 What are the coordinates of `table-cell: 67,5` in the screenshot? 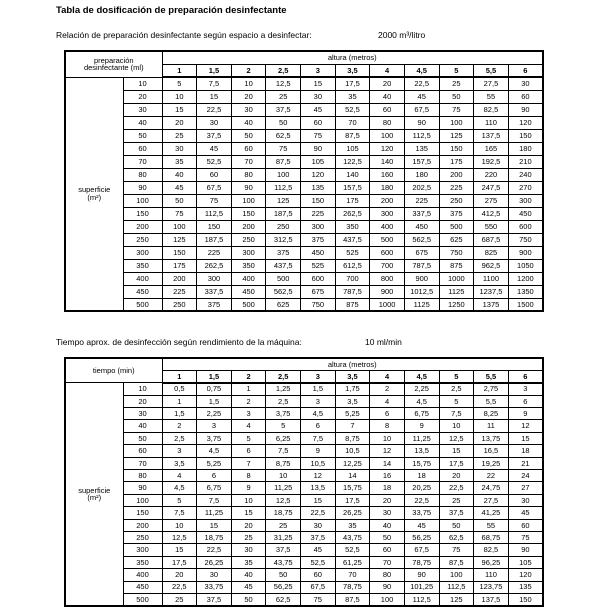 It's located at (214, 187).